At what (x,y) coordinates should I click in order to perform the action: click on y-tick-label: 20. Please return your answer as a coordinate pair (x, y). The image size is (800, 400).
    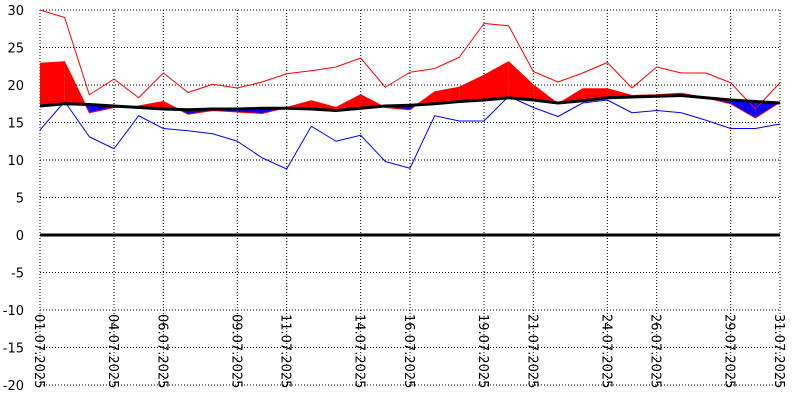
    Looking at the image, I should click on (15, 86).